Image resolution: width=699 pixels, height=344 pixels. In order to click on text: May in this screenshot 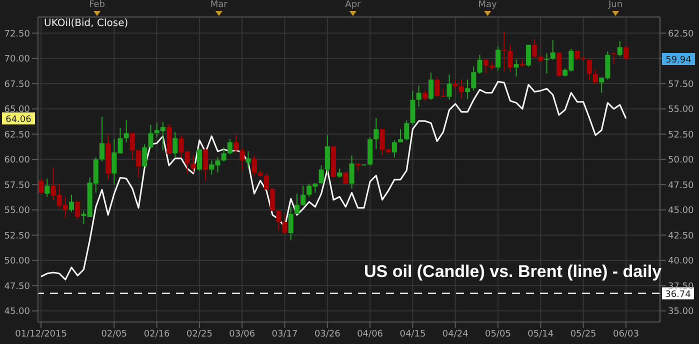, I will do `click(488, 5)`.